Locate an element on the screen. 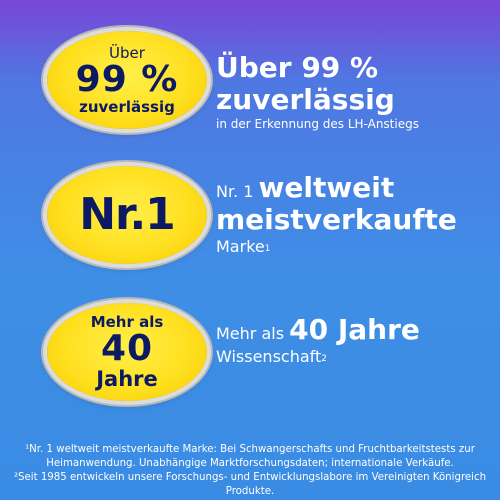 Image resolution: width=500 pixels, height=500 pixels. badge-main-text: 40 is located at coordinates (127, 348).